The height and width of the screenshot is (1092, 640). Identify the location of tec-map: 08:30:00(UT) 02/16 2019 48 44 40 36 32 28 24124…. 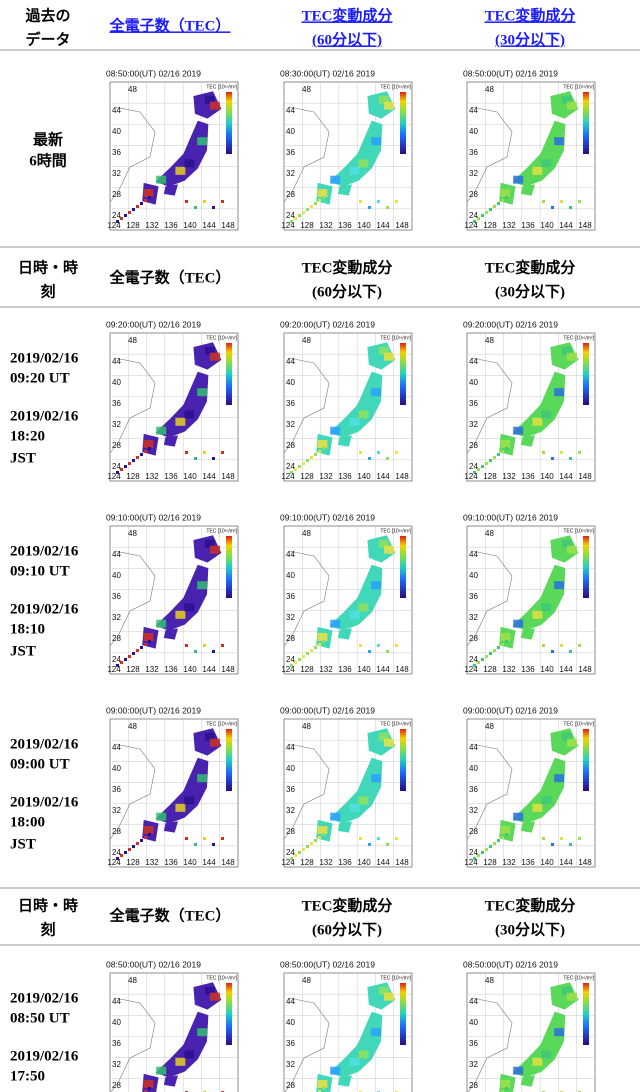
(346, 149).